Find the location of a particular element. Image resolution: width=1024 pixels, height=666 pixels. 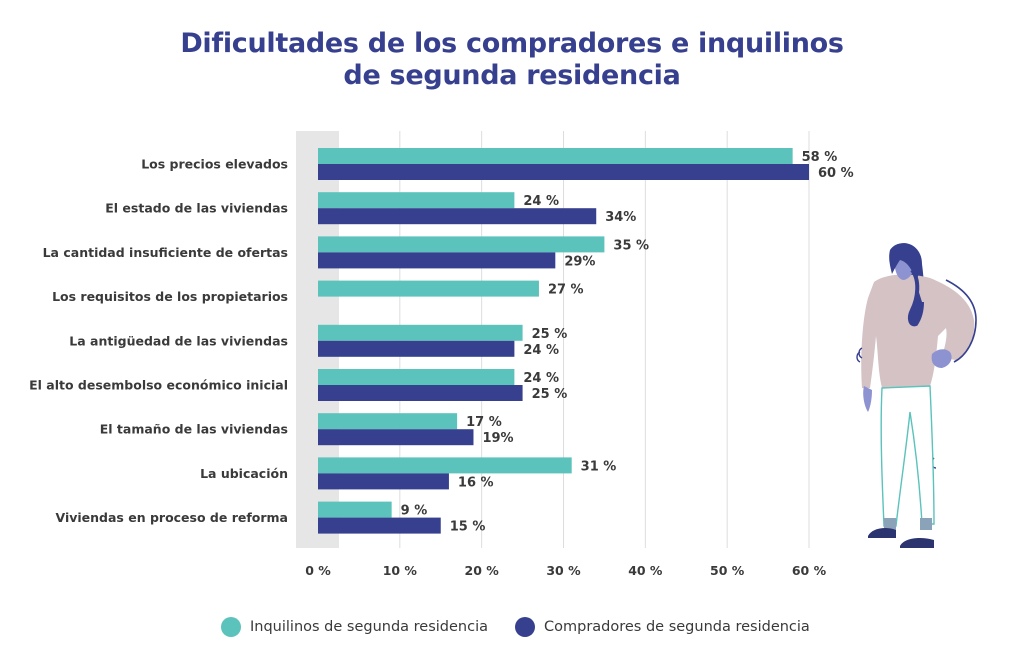

sweater-shape is located at coordinates (918, 331).